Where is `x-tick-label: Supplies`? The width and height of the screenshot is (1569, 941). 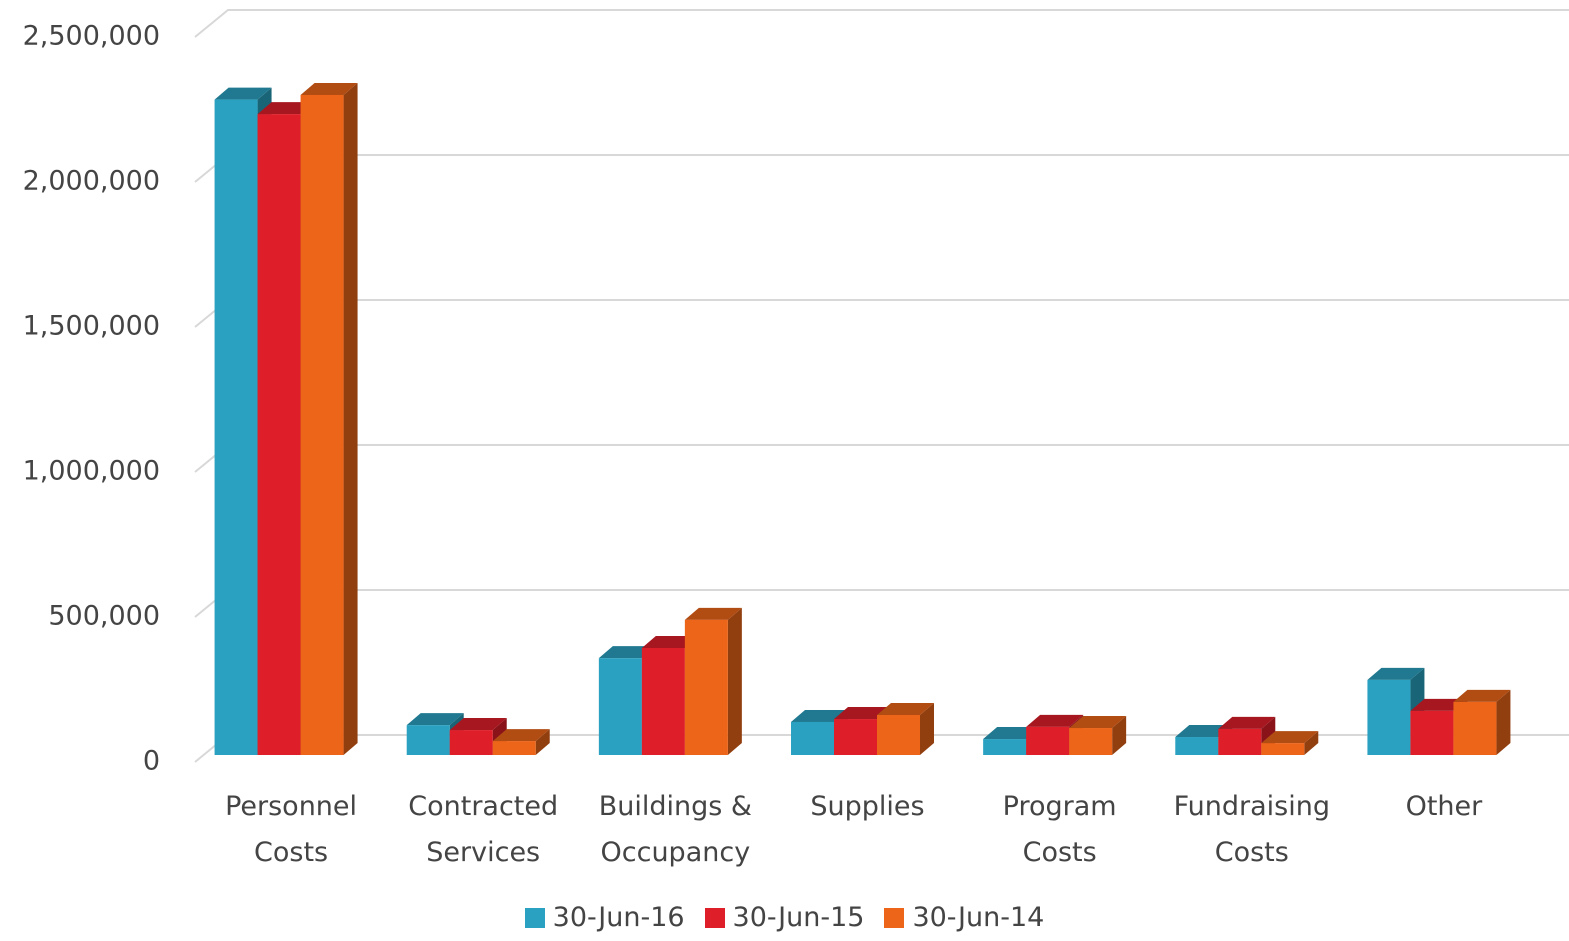
x-tick-label: Supplies is located at coordinates (867, 806).